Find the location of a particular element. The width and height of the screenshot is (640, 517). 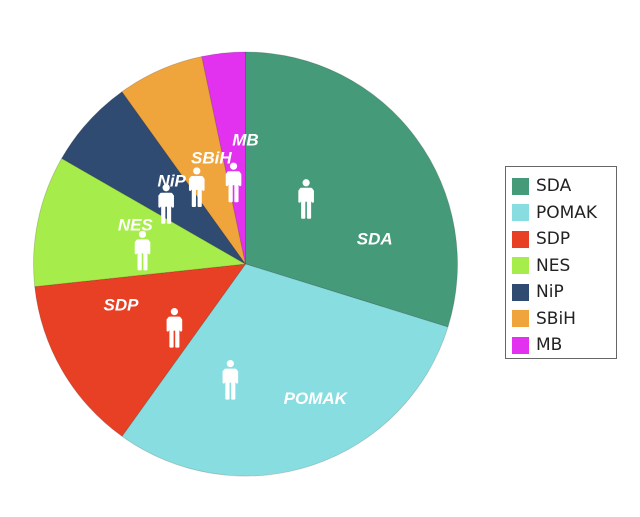

pie-slice-nes is located at coordinates (140, 222).